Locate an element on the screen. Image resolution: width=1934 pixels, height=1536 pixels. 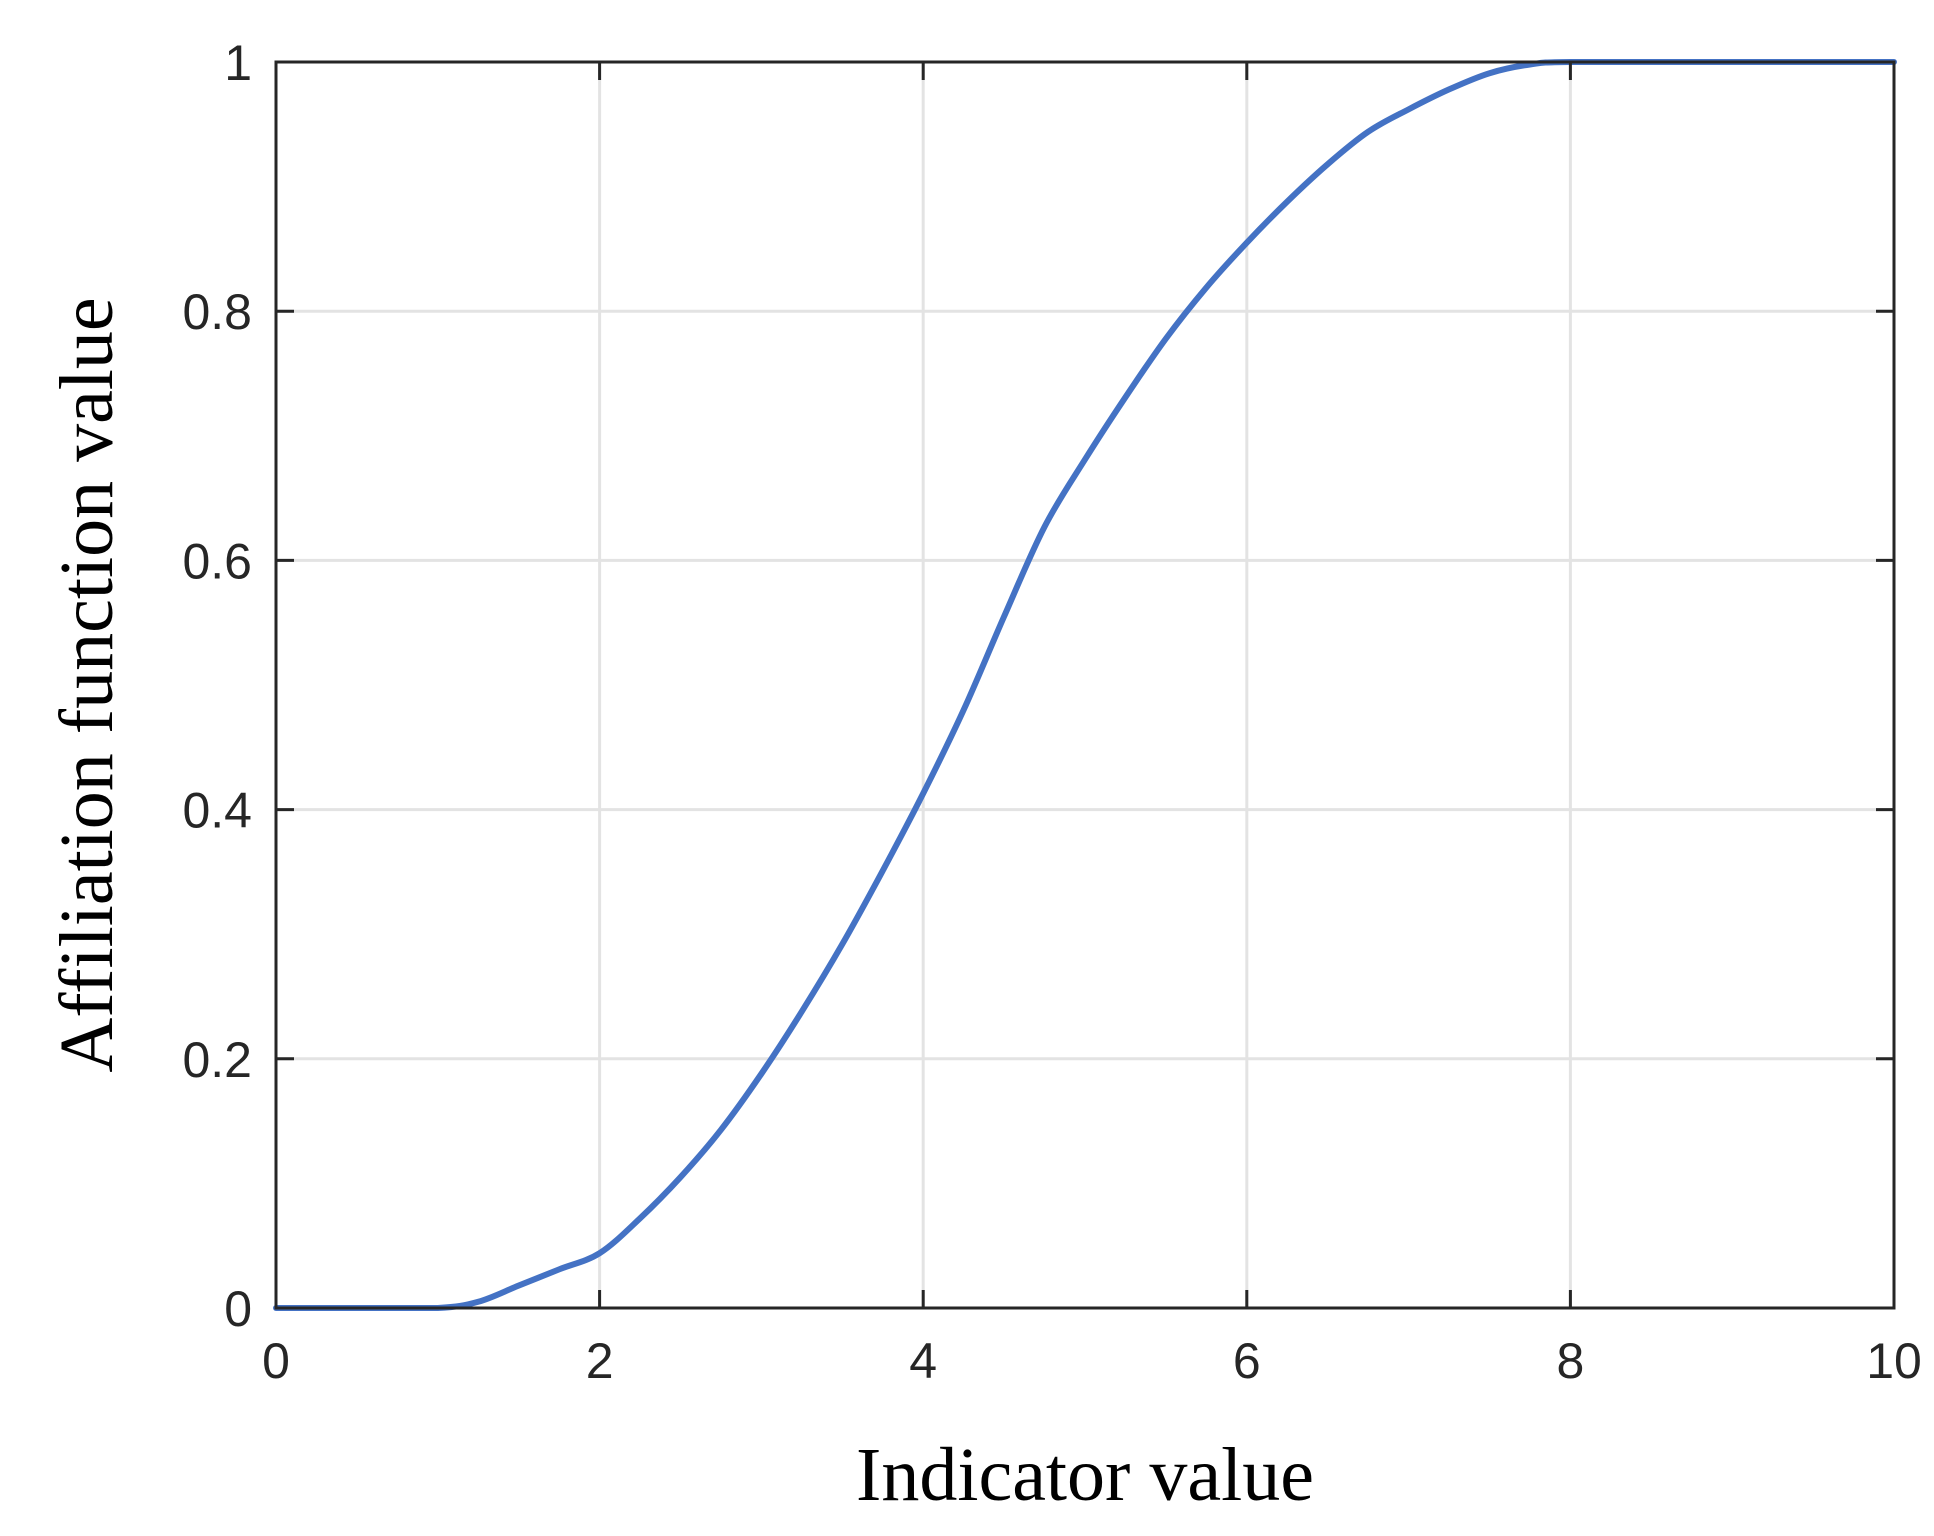
y-tick-label: 0.4 is located at coordinates (217, 811).